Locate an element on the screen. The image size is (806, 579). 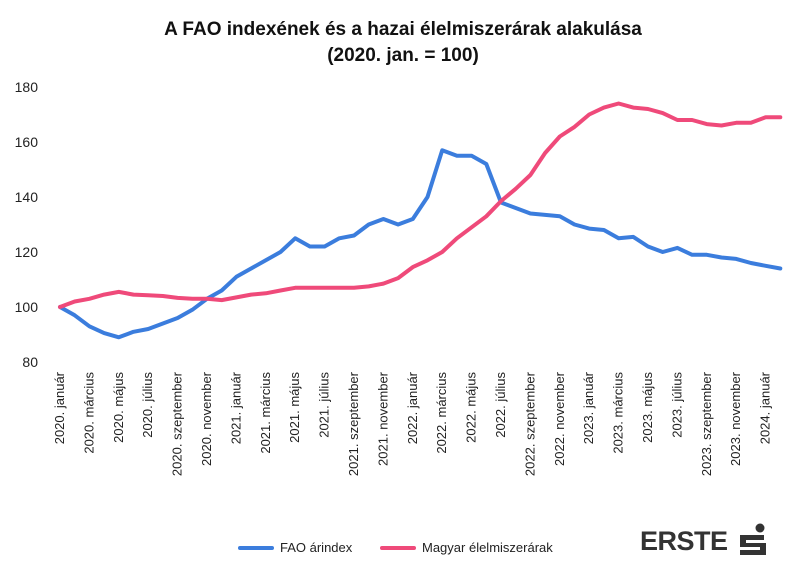
x-tick-label: 2023. november is located at coordinates (735, 418).